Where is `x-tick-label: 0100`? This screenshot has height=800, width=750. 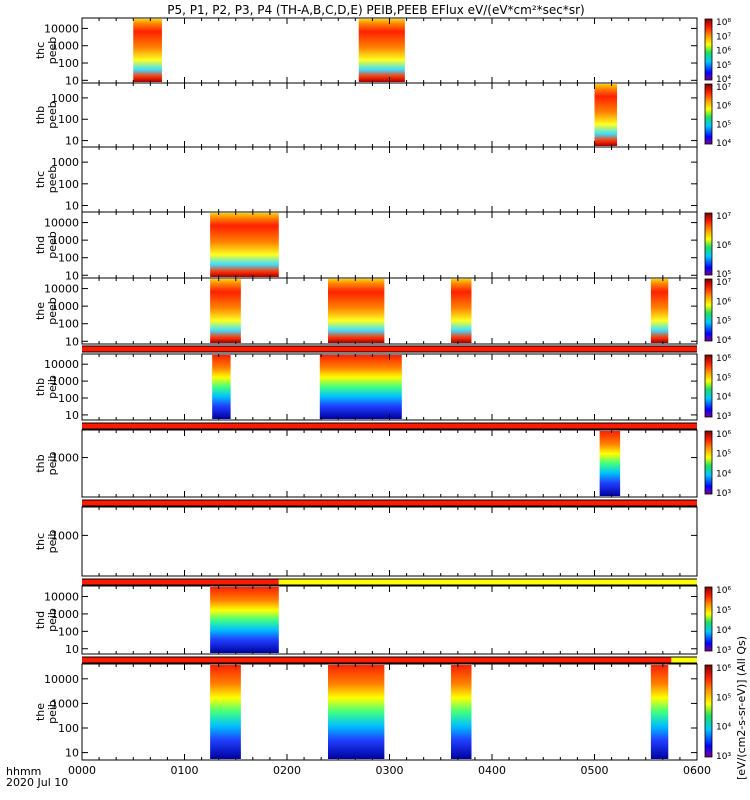 x-tick-label: 0100 is located at coordinates (185, 770).